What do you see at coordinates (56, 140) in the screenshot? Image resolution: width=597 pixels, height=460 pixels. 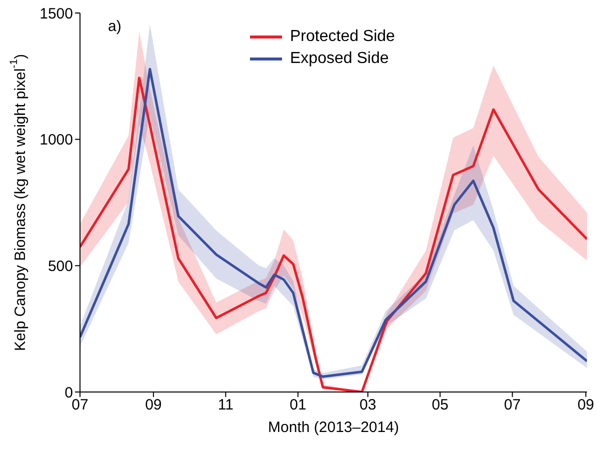 I see `y-tick-label: 1000` at bounding box center [56, 140].